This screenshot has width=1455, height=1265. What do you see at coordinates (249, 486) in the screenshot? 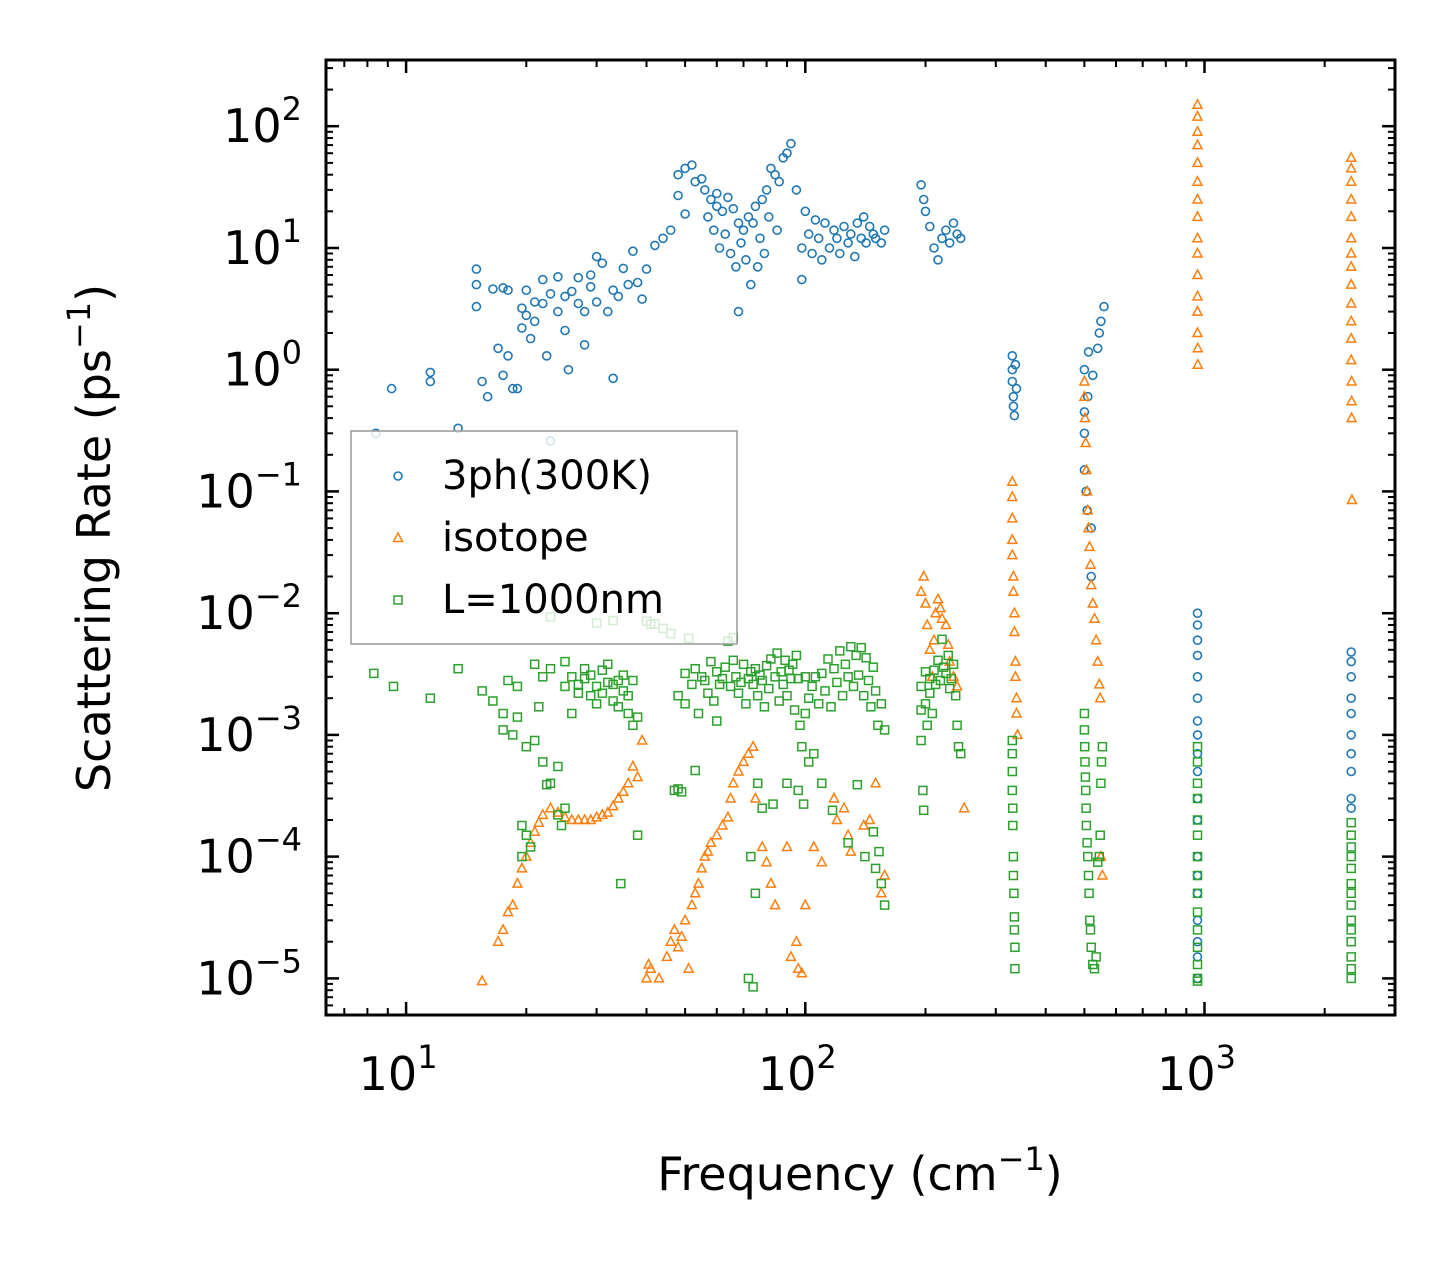
I see `y-tick-label: 10−1` at bounding box center [249, 486].